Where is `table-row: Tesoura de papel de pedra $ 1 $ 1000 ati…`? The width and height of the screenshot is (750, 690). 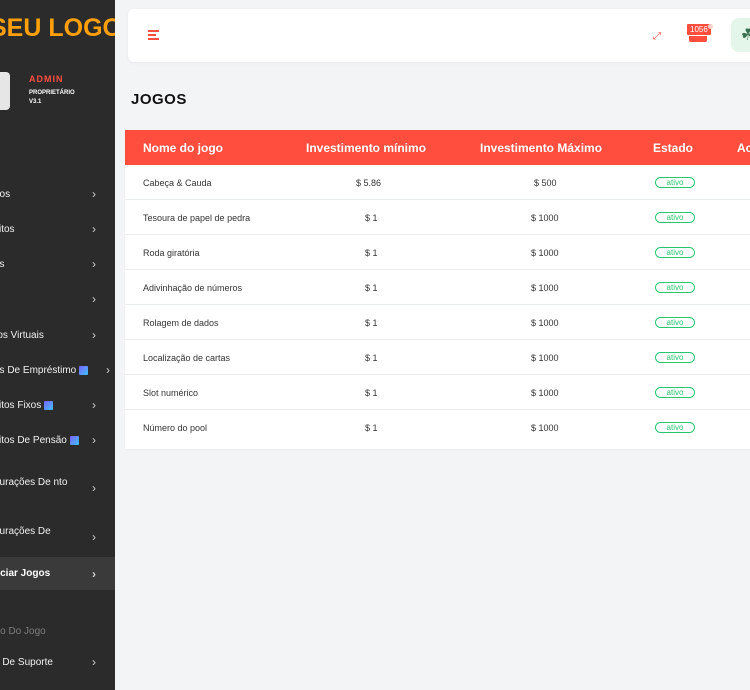
table-row: Tesoura de papel de pedra $ 1 $ 1000 ati… is located at coordinates (437, 217).